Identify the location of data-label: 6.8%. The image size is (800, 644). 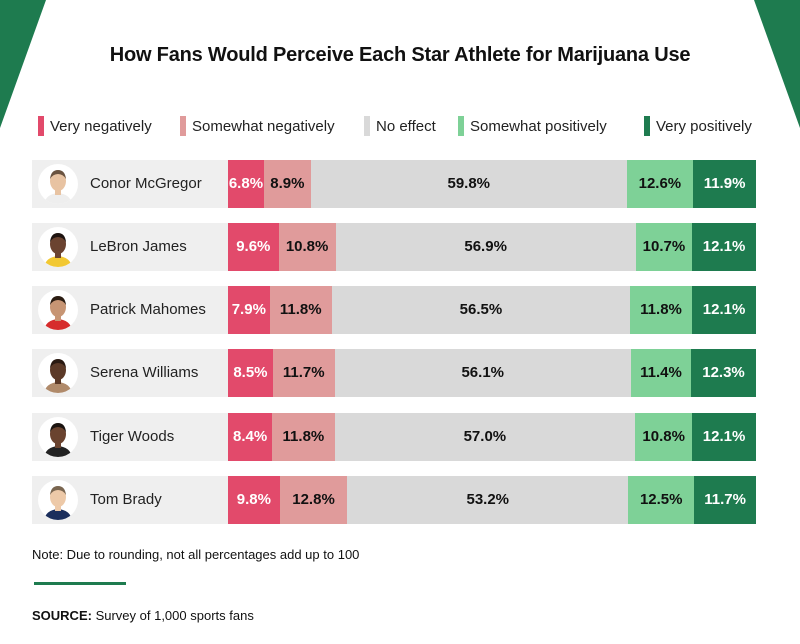
(246, 183).